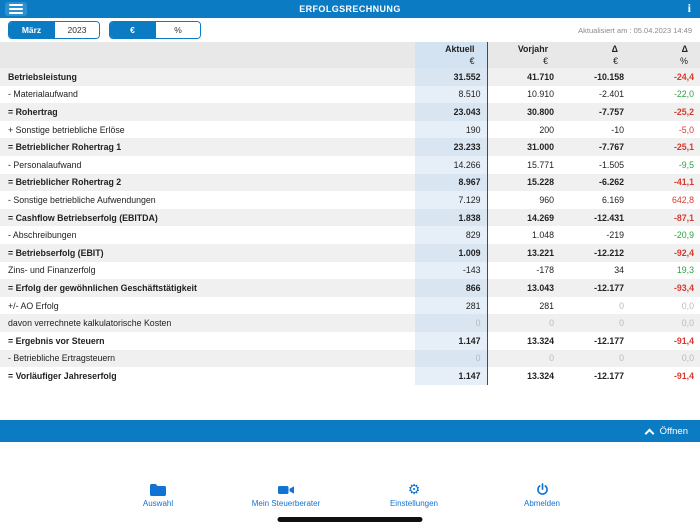  Describe the element at coordinates (414, 503) in the screenshot. I see `tab-label: Einstellungen` at that location.